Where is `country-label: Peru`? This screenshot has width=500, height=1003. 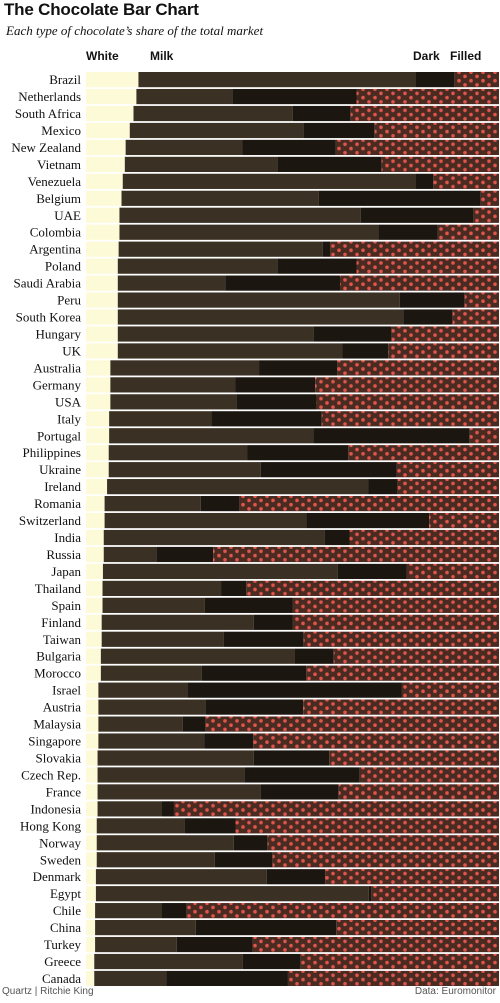
country-label: Peru is located at coordinates (69, 300).